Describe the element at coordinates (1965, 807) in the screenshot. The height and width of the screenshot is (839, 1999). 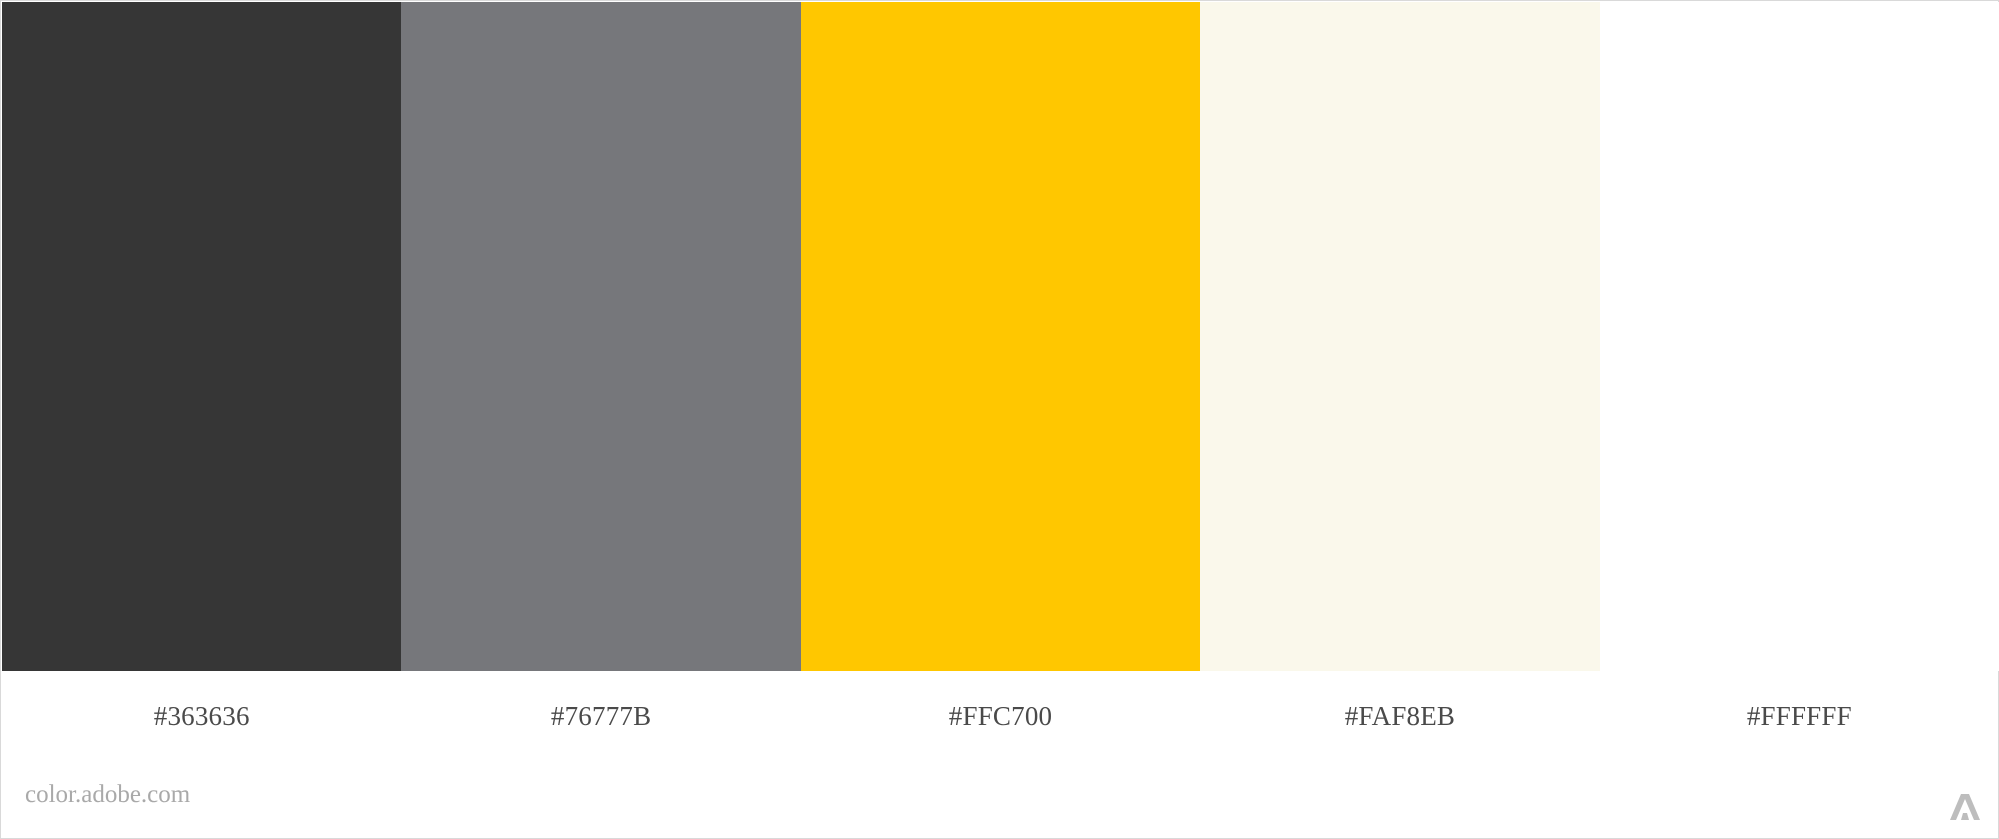
I see `adobe-logo-icon` at that location.